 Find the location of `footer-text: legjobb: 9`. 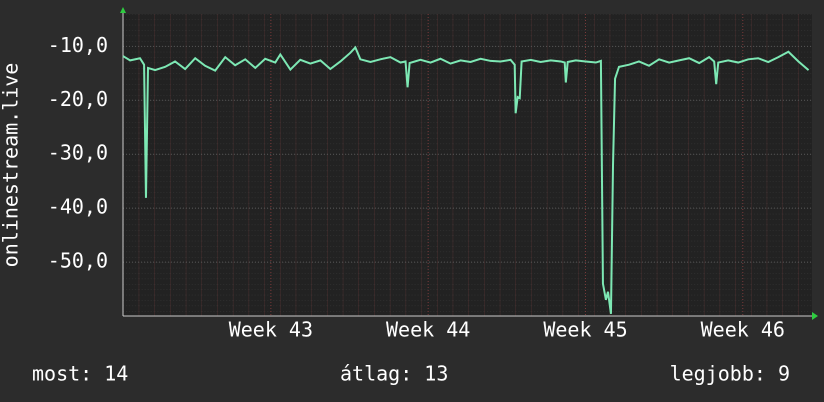

footer-text: legjobb: 9 is located at coordinates (730, 374).